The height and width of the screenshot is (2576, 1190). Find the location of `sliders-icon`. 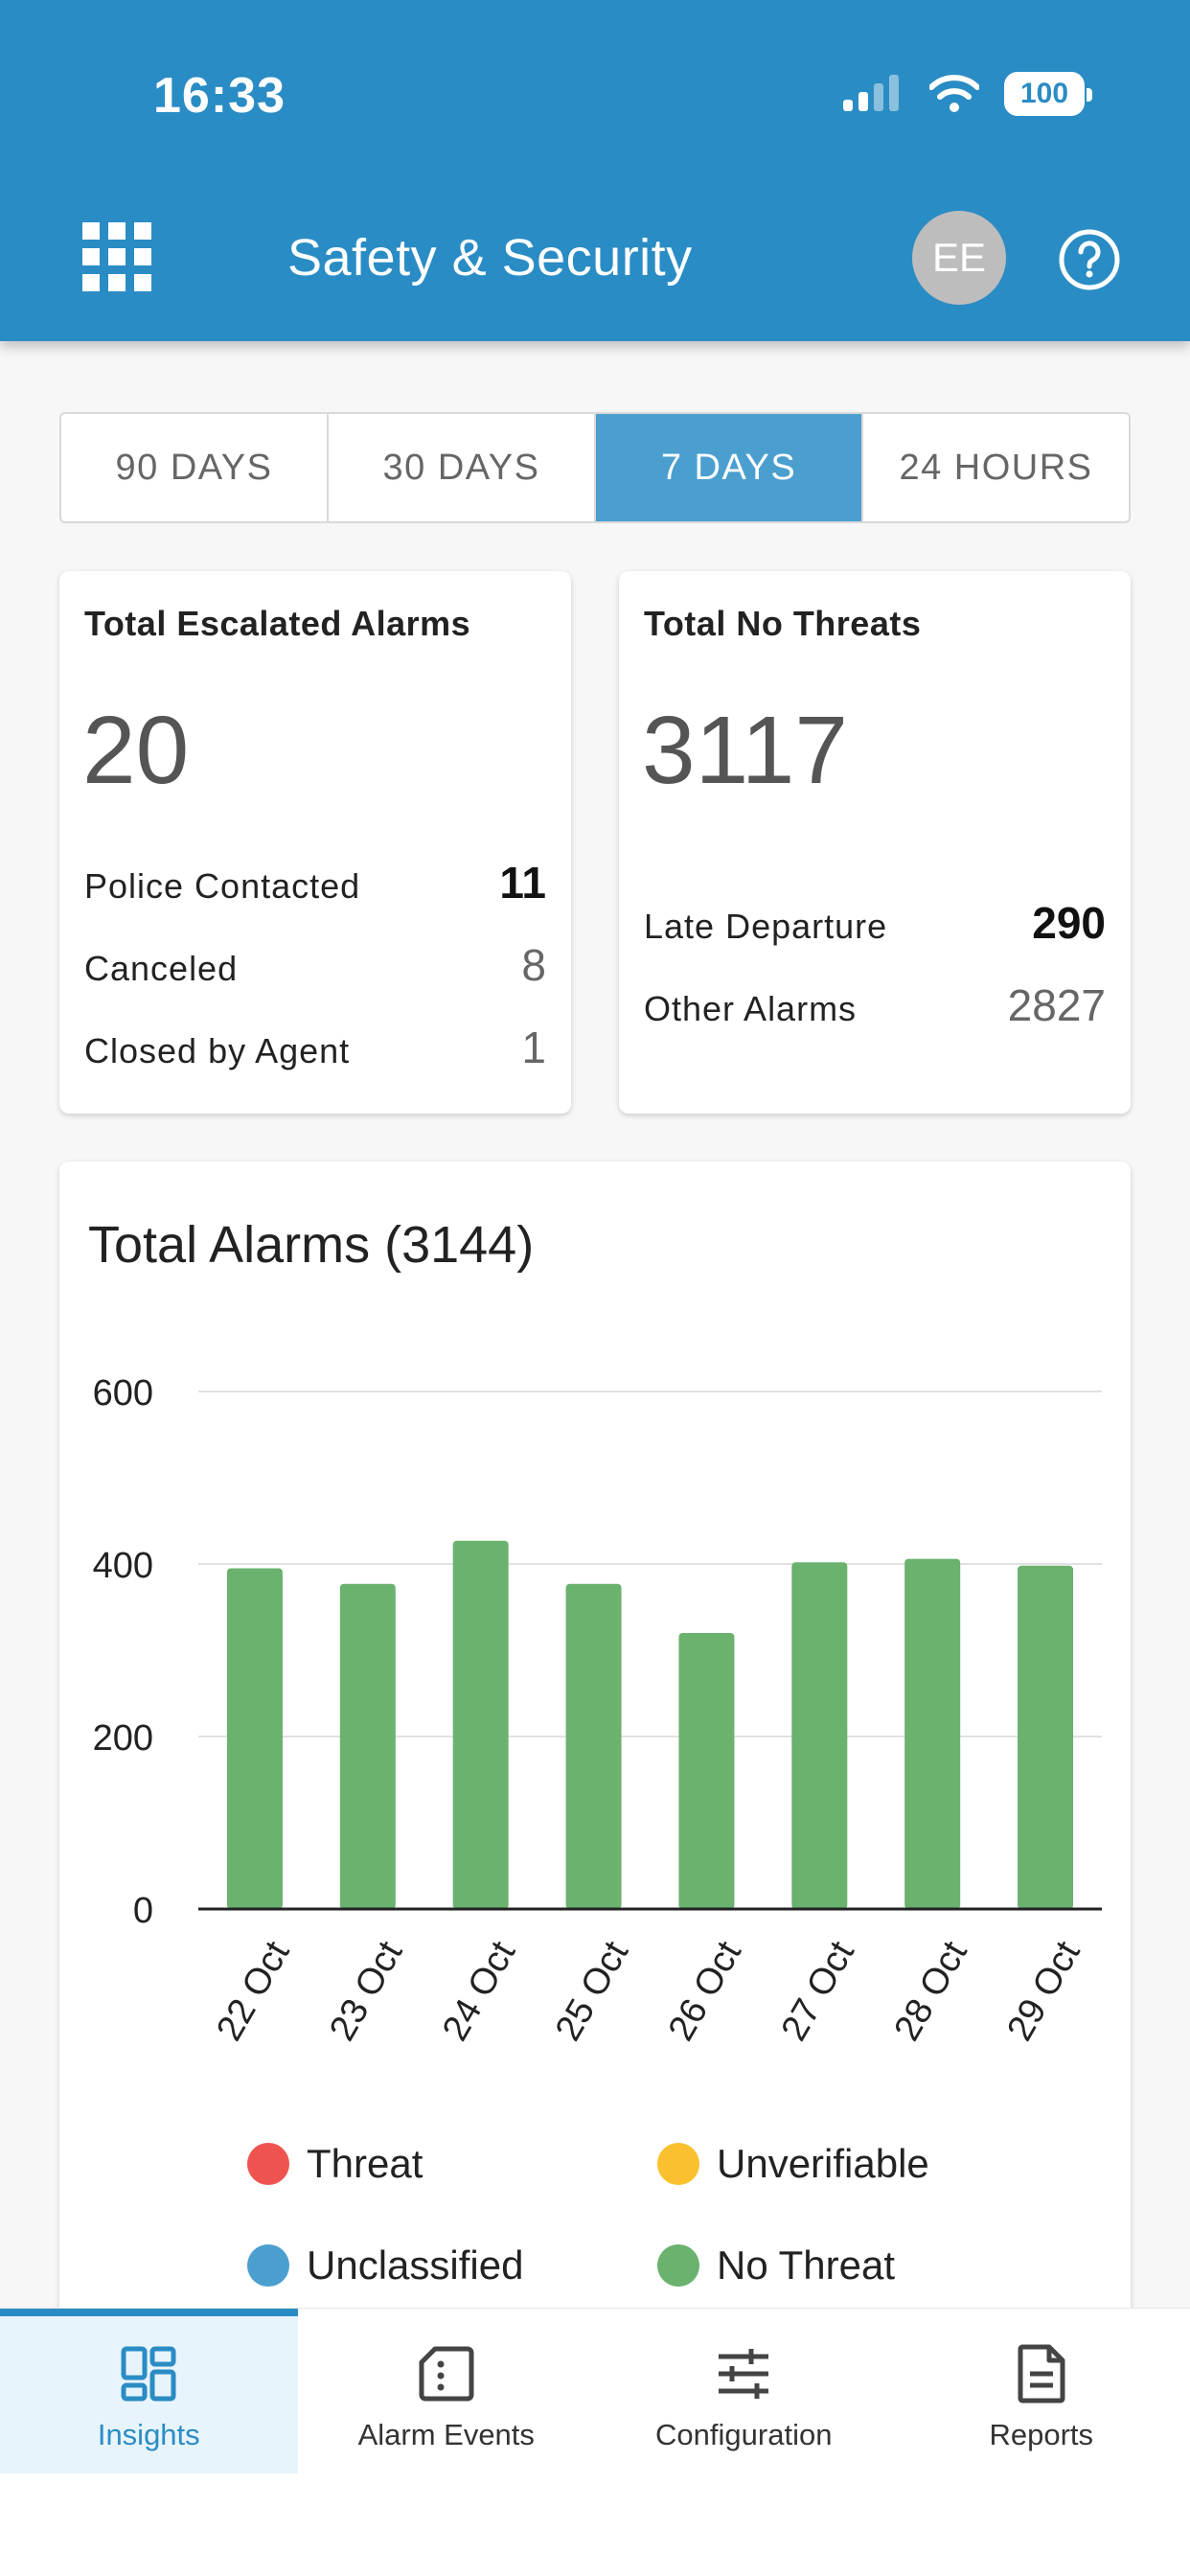

sliders-icon is located at coordinates (744, 2374).